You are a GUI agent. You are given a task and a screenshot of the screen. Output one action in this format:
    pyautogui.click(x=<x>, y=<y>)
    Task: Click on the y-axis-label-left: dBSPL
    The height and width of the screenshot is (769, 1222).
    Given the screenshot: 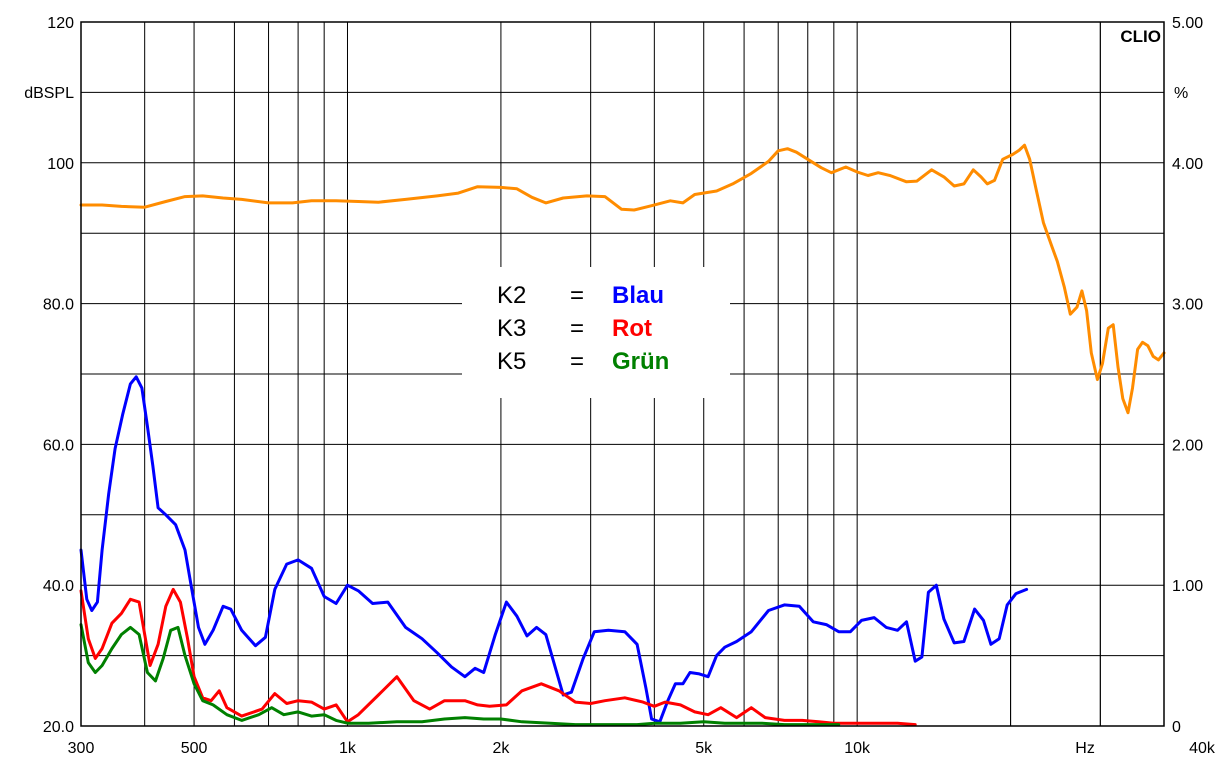 What is the action you would take?
    pyautogui.click(x=49, y=93)
    